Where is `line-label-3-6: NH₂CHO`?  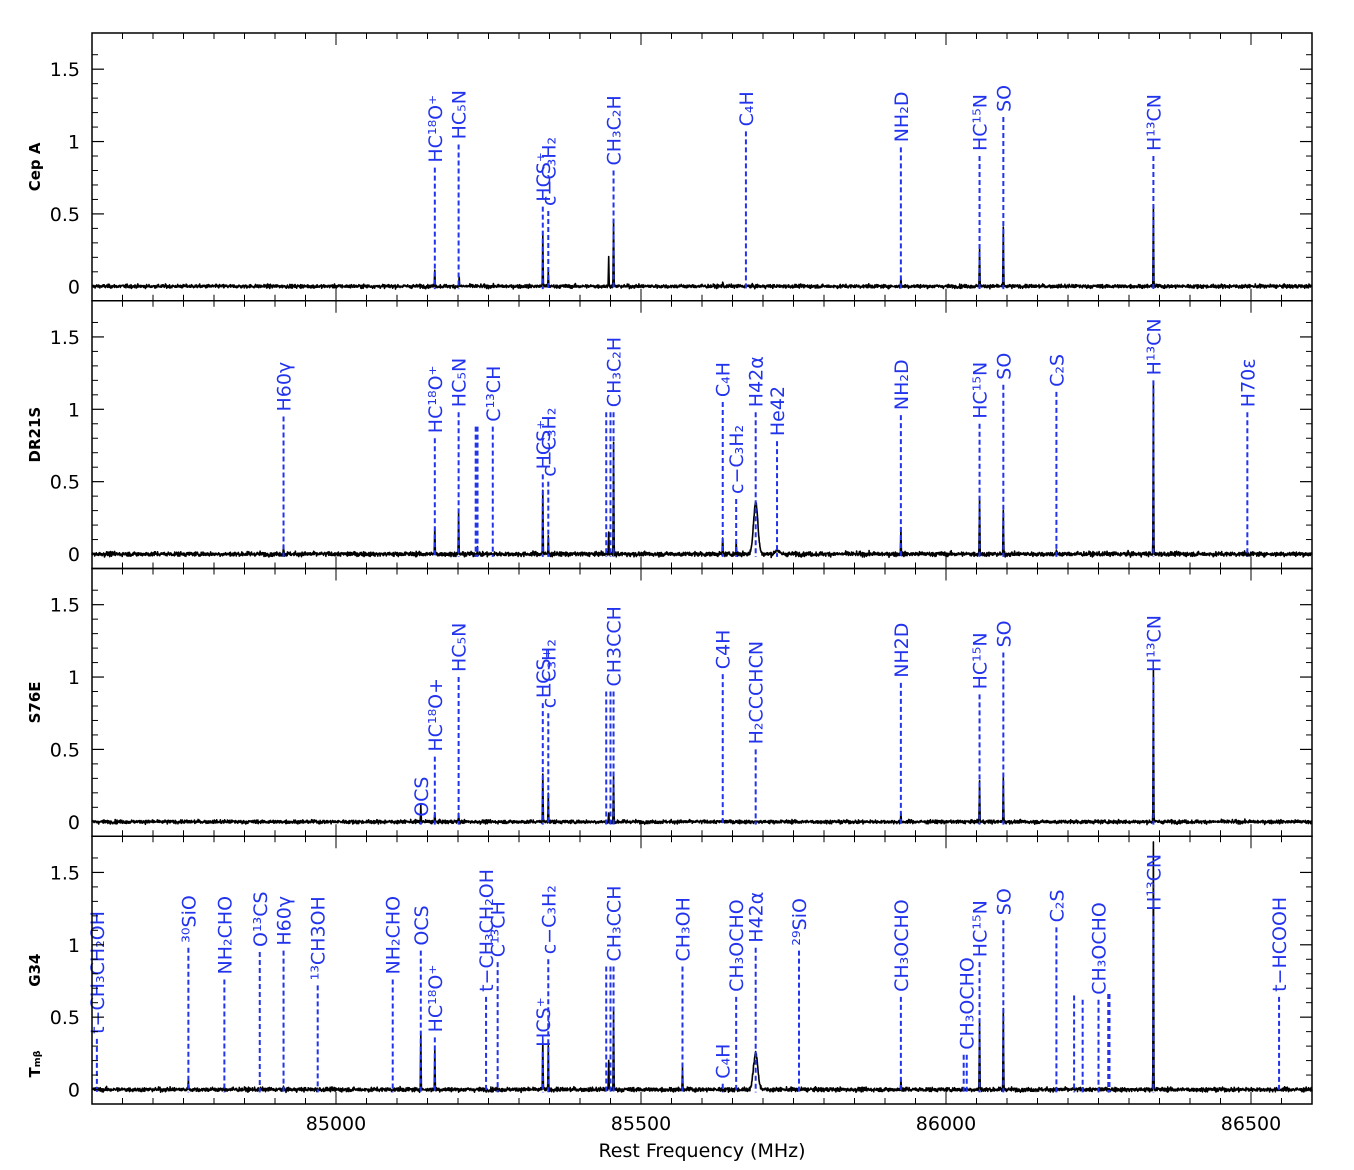
line-label-3-6: NH₂CHO is located at coordinates (394, 935).